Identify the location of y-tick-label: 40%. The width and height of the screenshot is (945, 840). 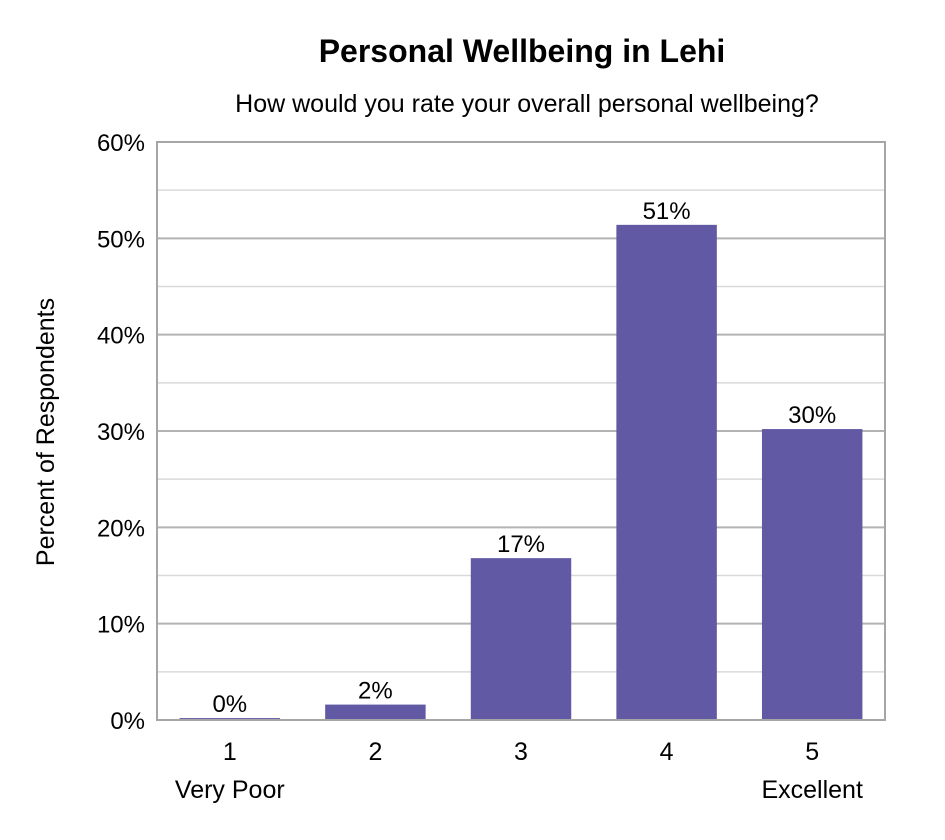
(121, 336).